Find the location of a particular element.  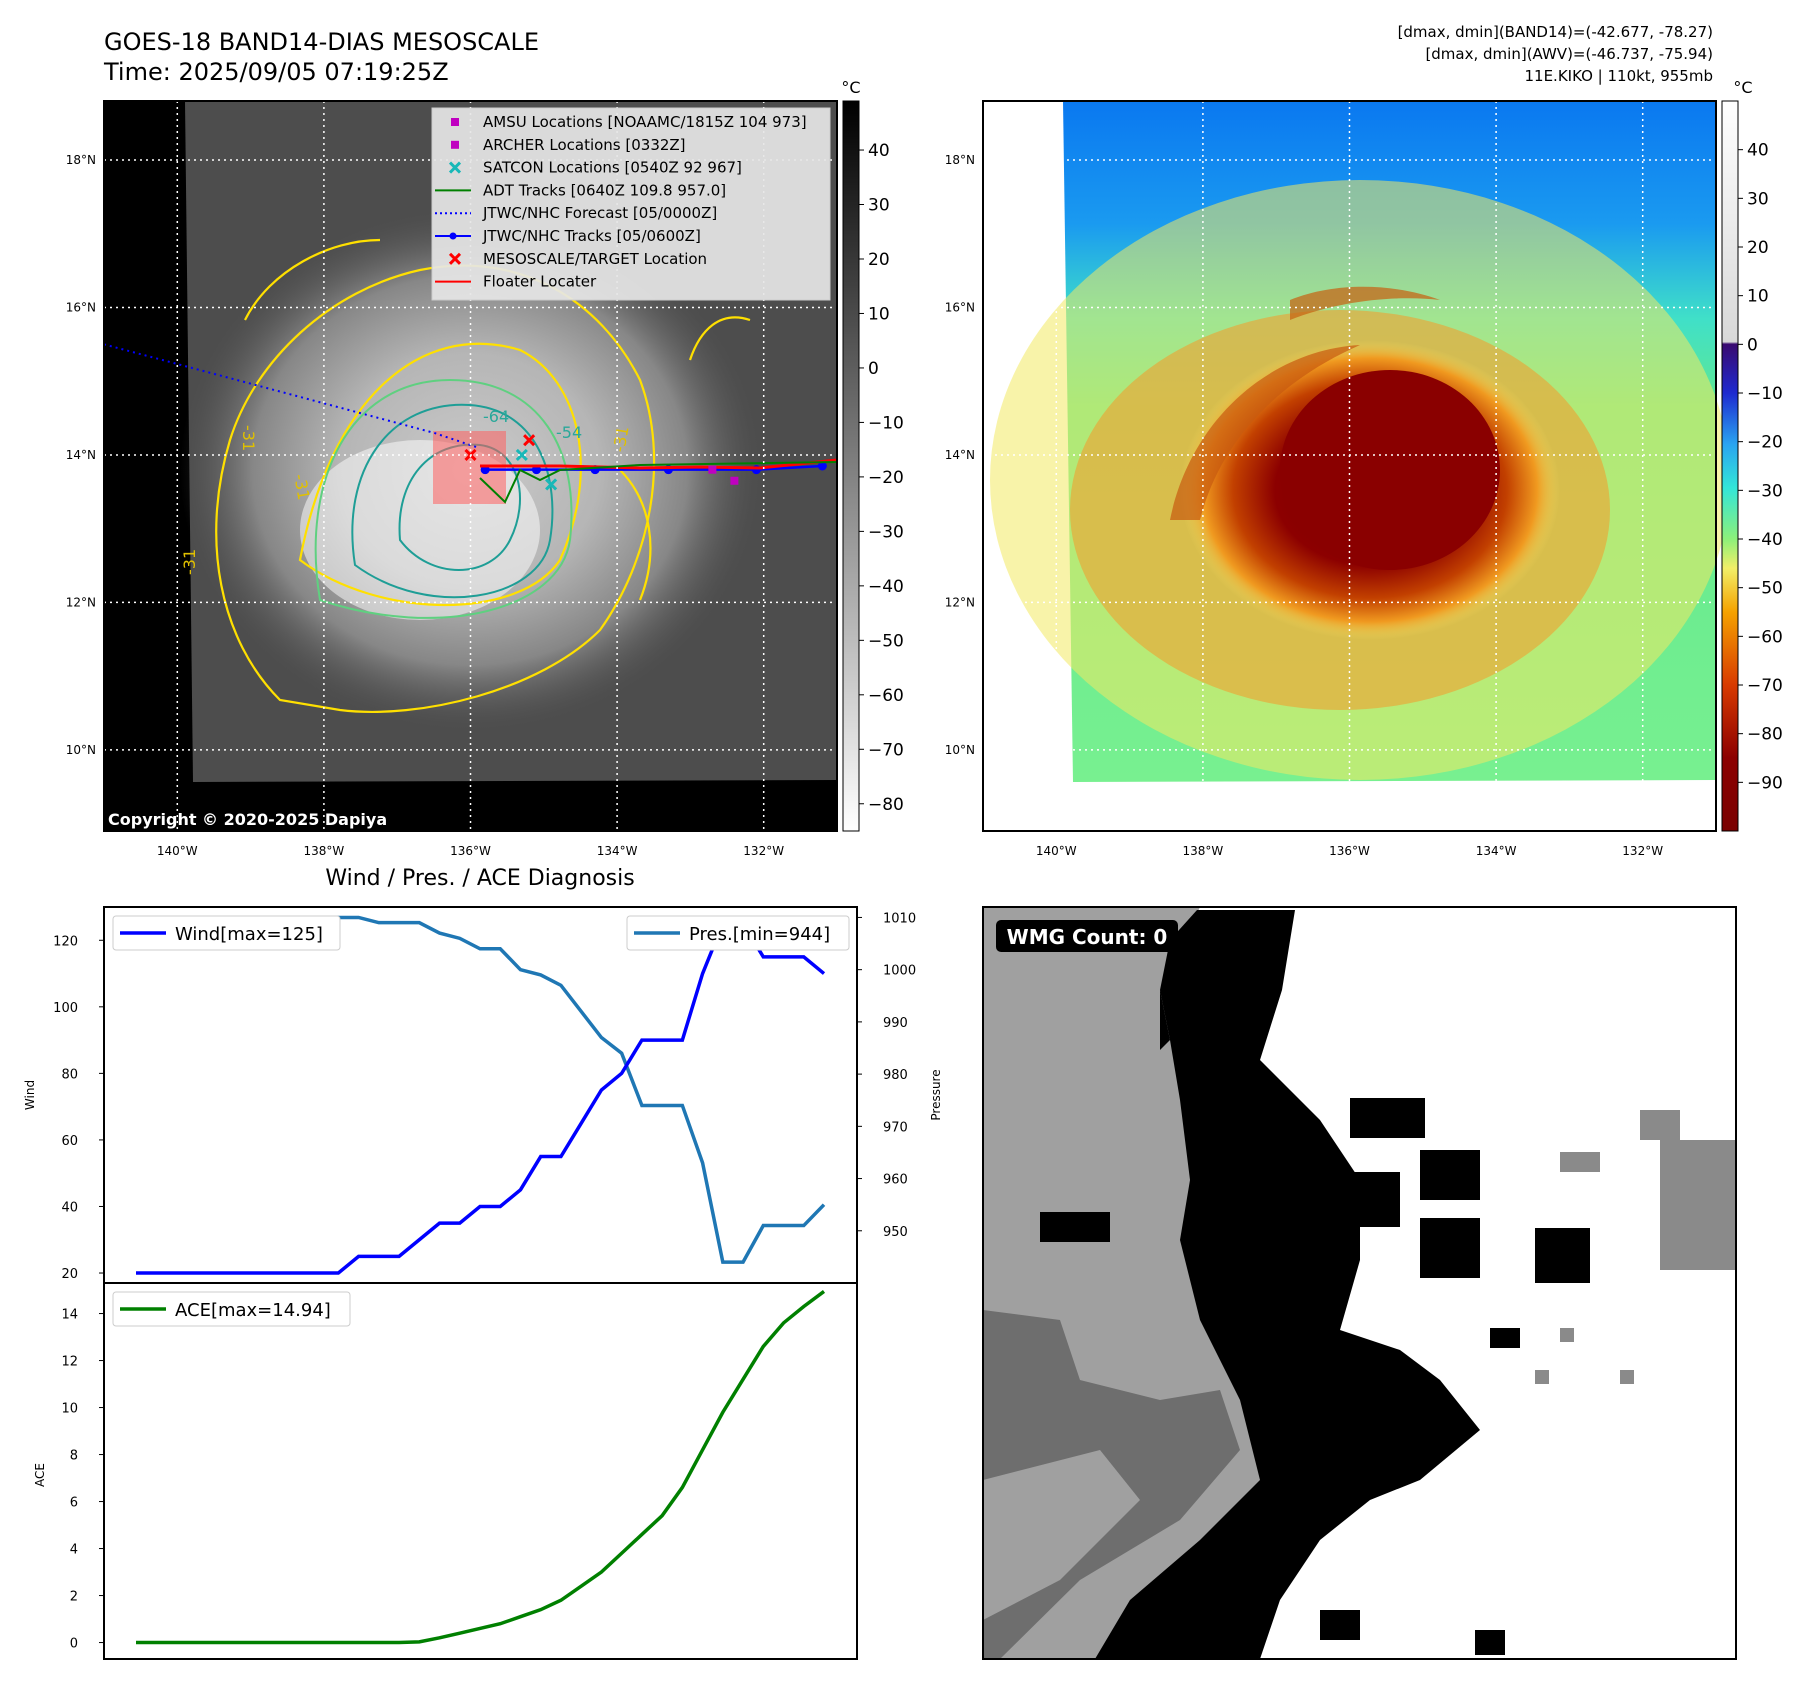

colorbar-tick-label: −20 is located at coordinates (1765, 443).